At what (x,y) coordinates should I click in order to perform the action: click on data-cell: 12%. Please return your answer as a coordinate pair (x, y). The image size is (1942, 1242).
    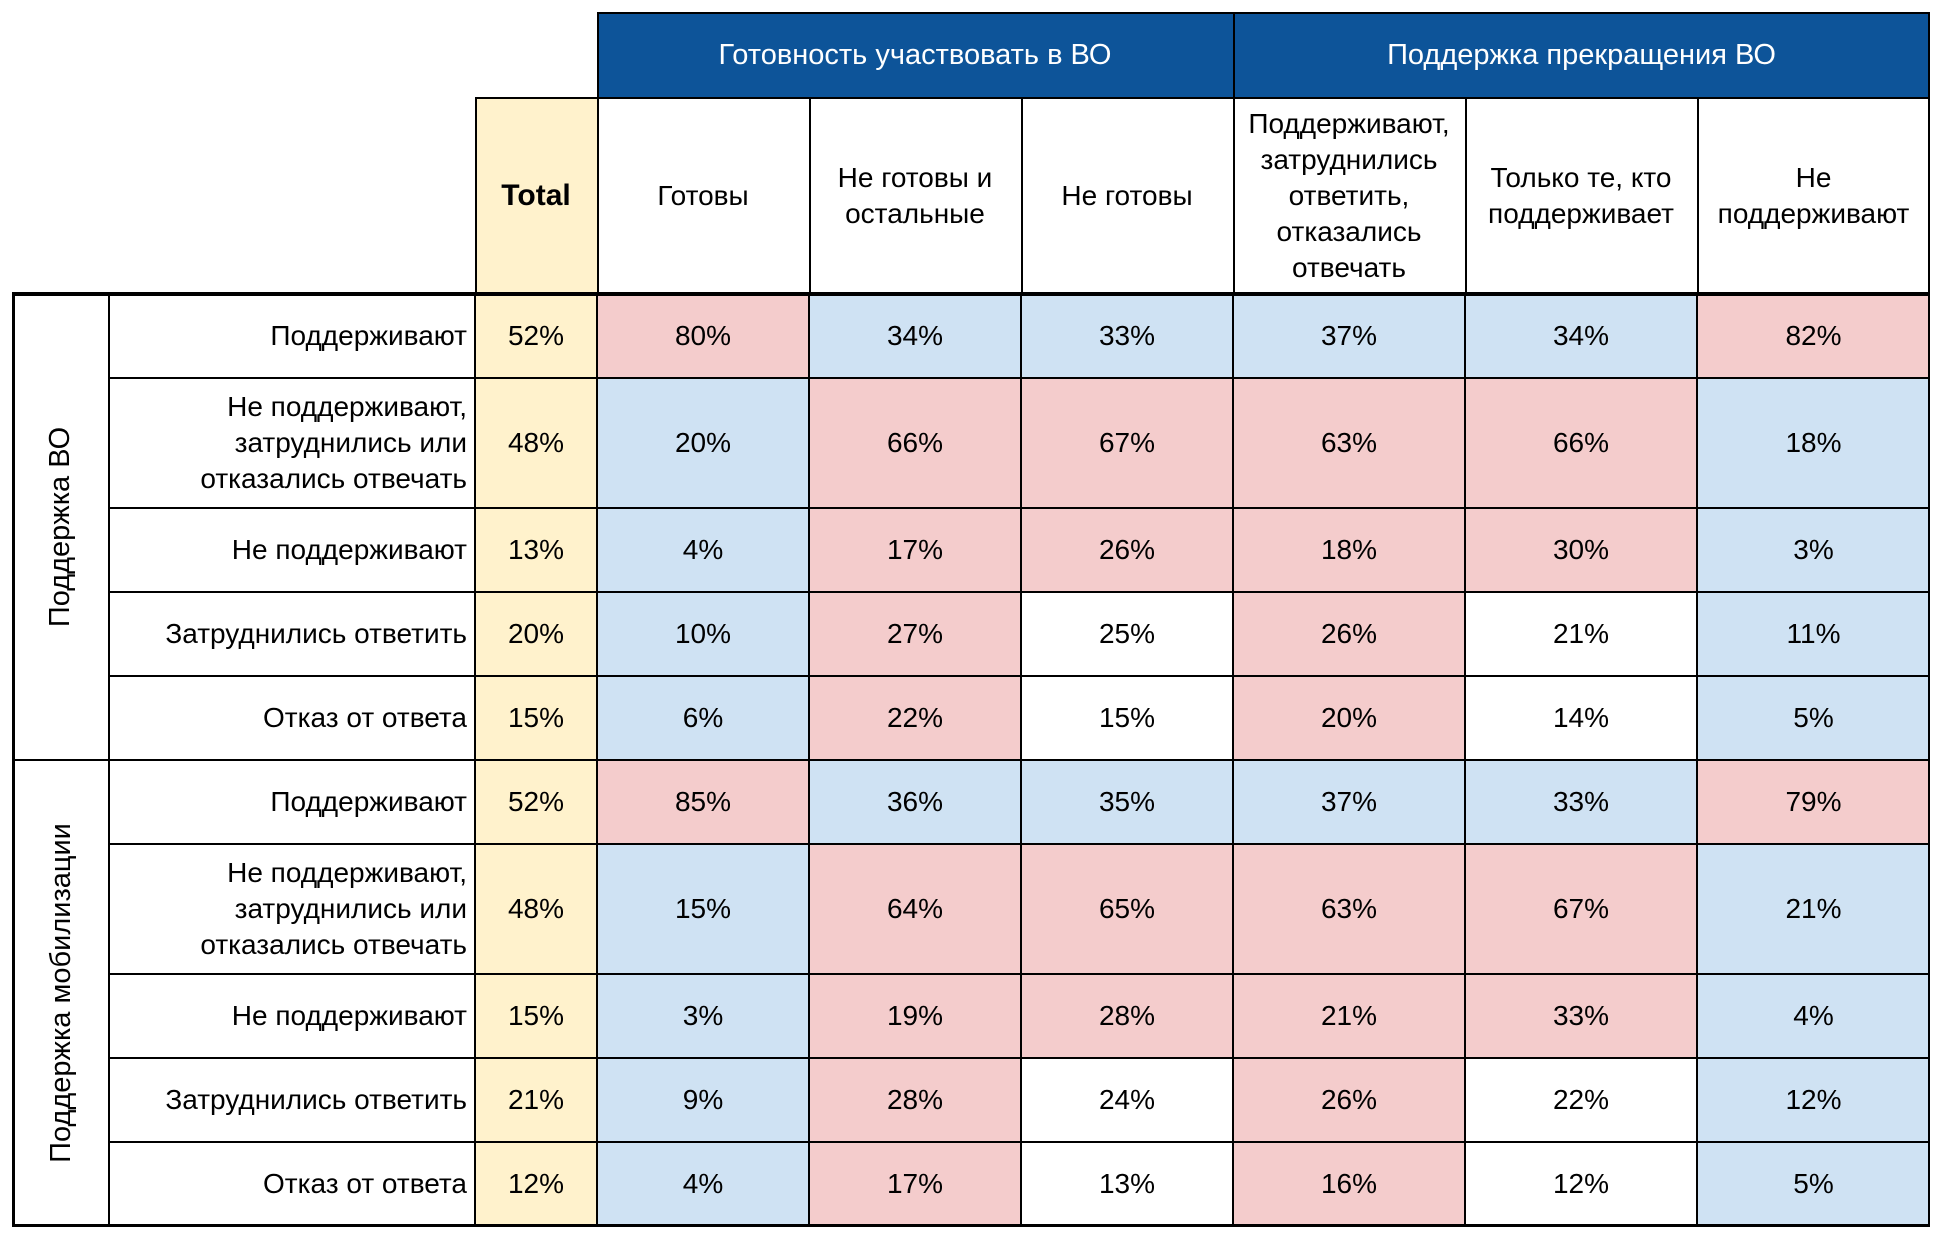
    Looking at the image, I should click on (1813, 1100).